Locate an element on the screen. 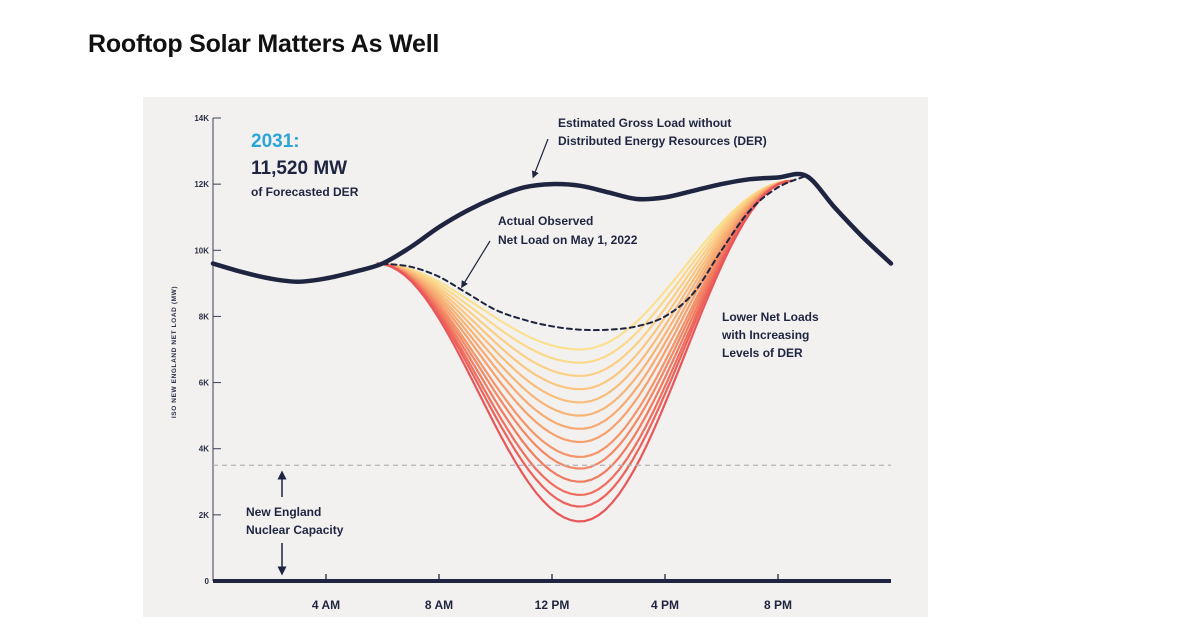 Image resolution: width=1200 pixels, height=627 pixels. series-lines is located at coordinates (552, 251).